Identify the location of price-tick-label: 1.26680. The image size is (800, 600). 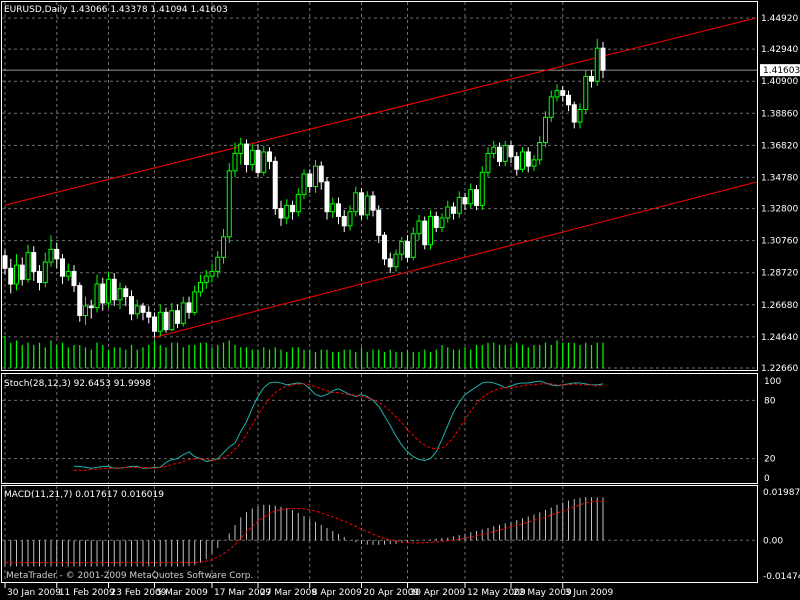
(779, 306).